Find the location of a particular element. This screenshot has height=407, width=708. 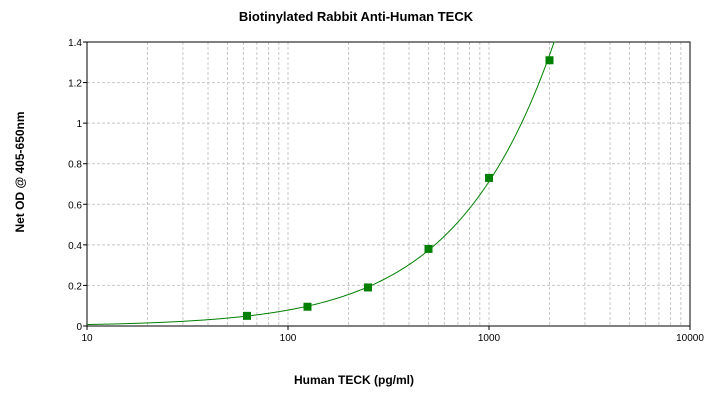

y-tick-label: 0.4 is located at coordinates (75, 246).